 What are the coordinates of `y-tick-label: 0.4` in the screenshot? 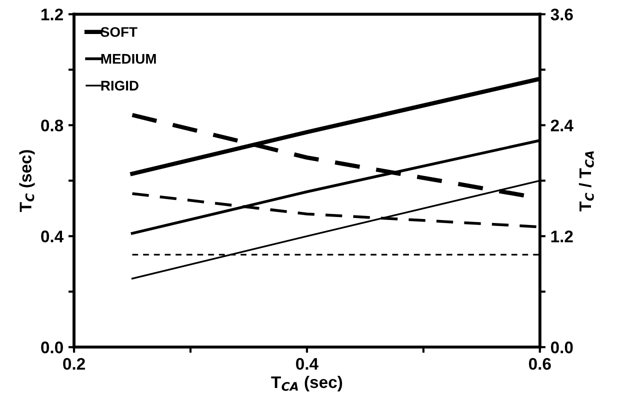 It's located at (52, 236).